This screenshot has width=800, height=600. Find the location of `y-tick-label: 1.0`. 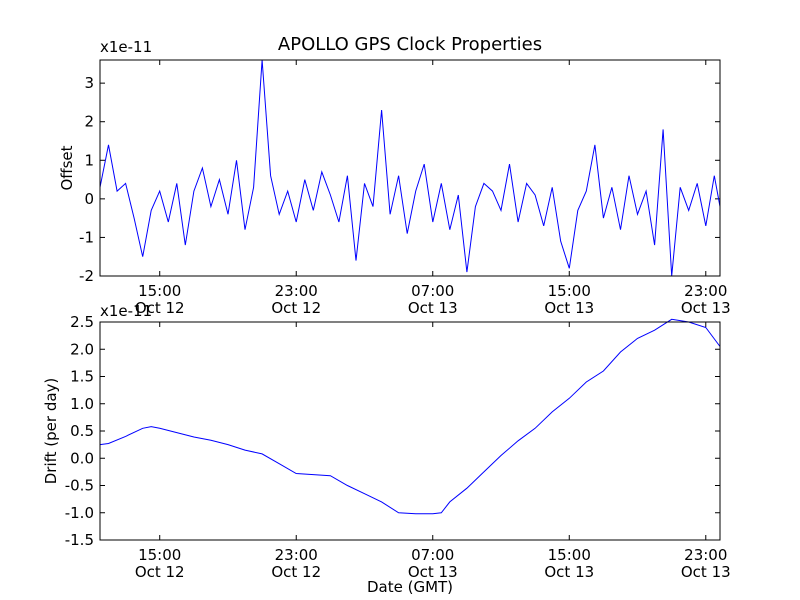

y-tick-label: 1.0 is located at coordinates (82, 404).